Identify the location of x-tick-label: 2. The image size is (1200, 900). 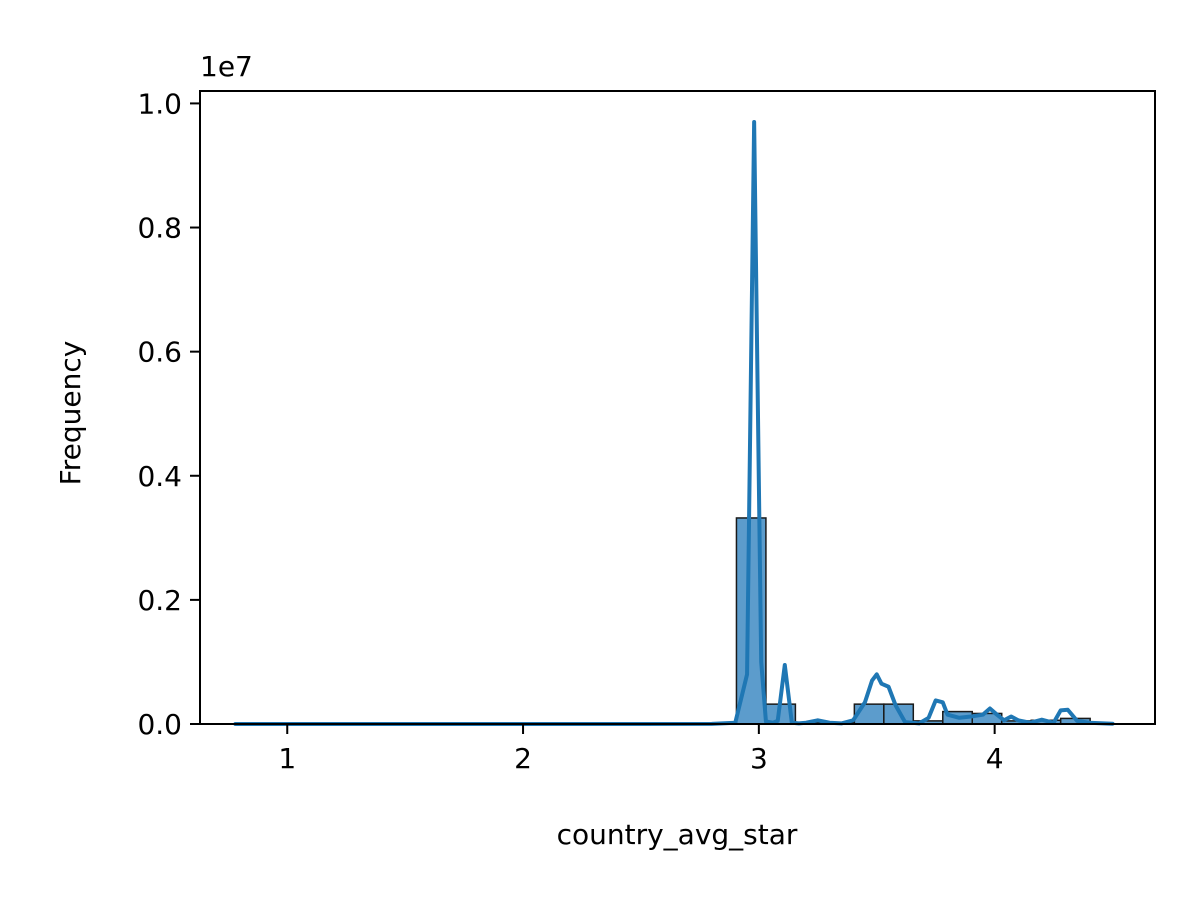
(523, 758).